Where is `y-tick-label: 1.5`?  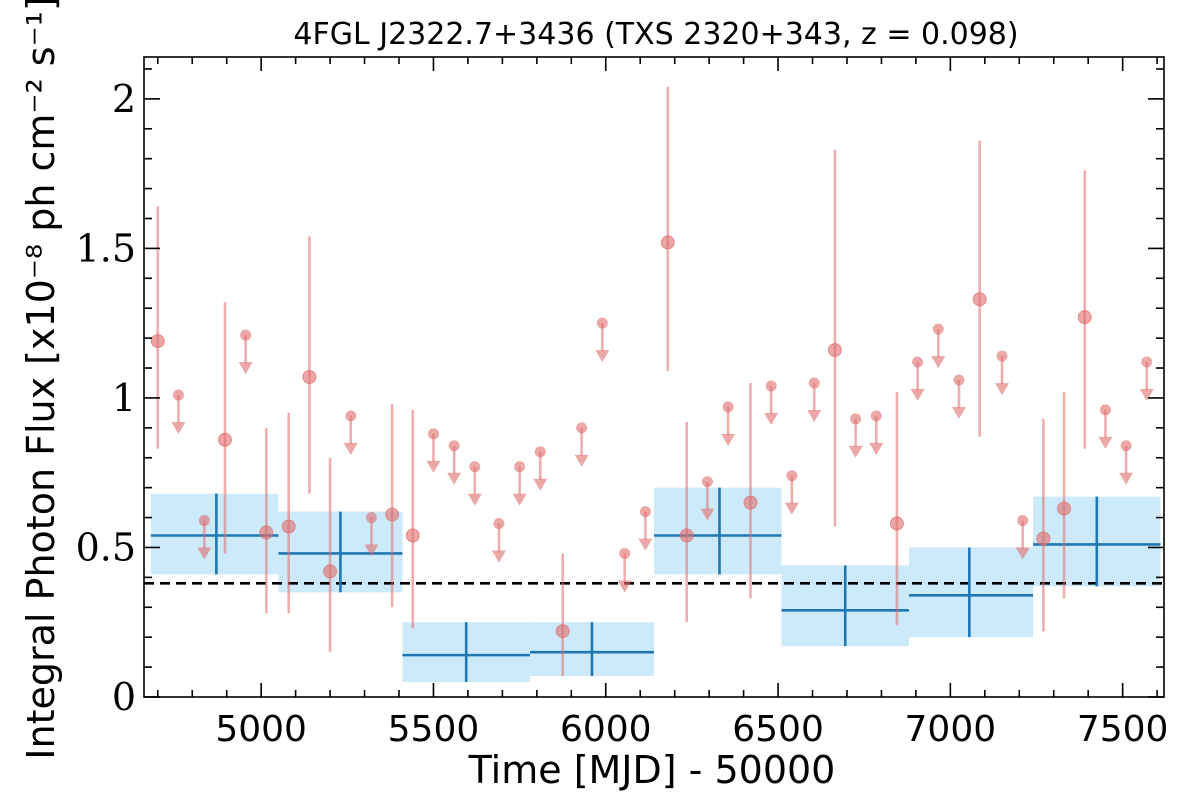 y-tick-label: 1.5 is located at coordinates (106, 248).